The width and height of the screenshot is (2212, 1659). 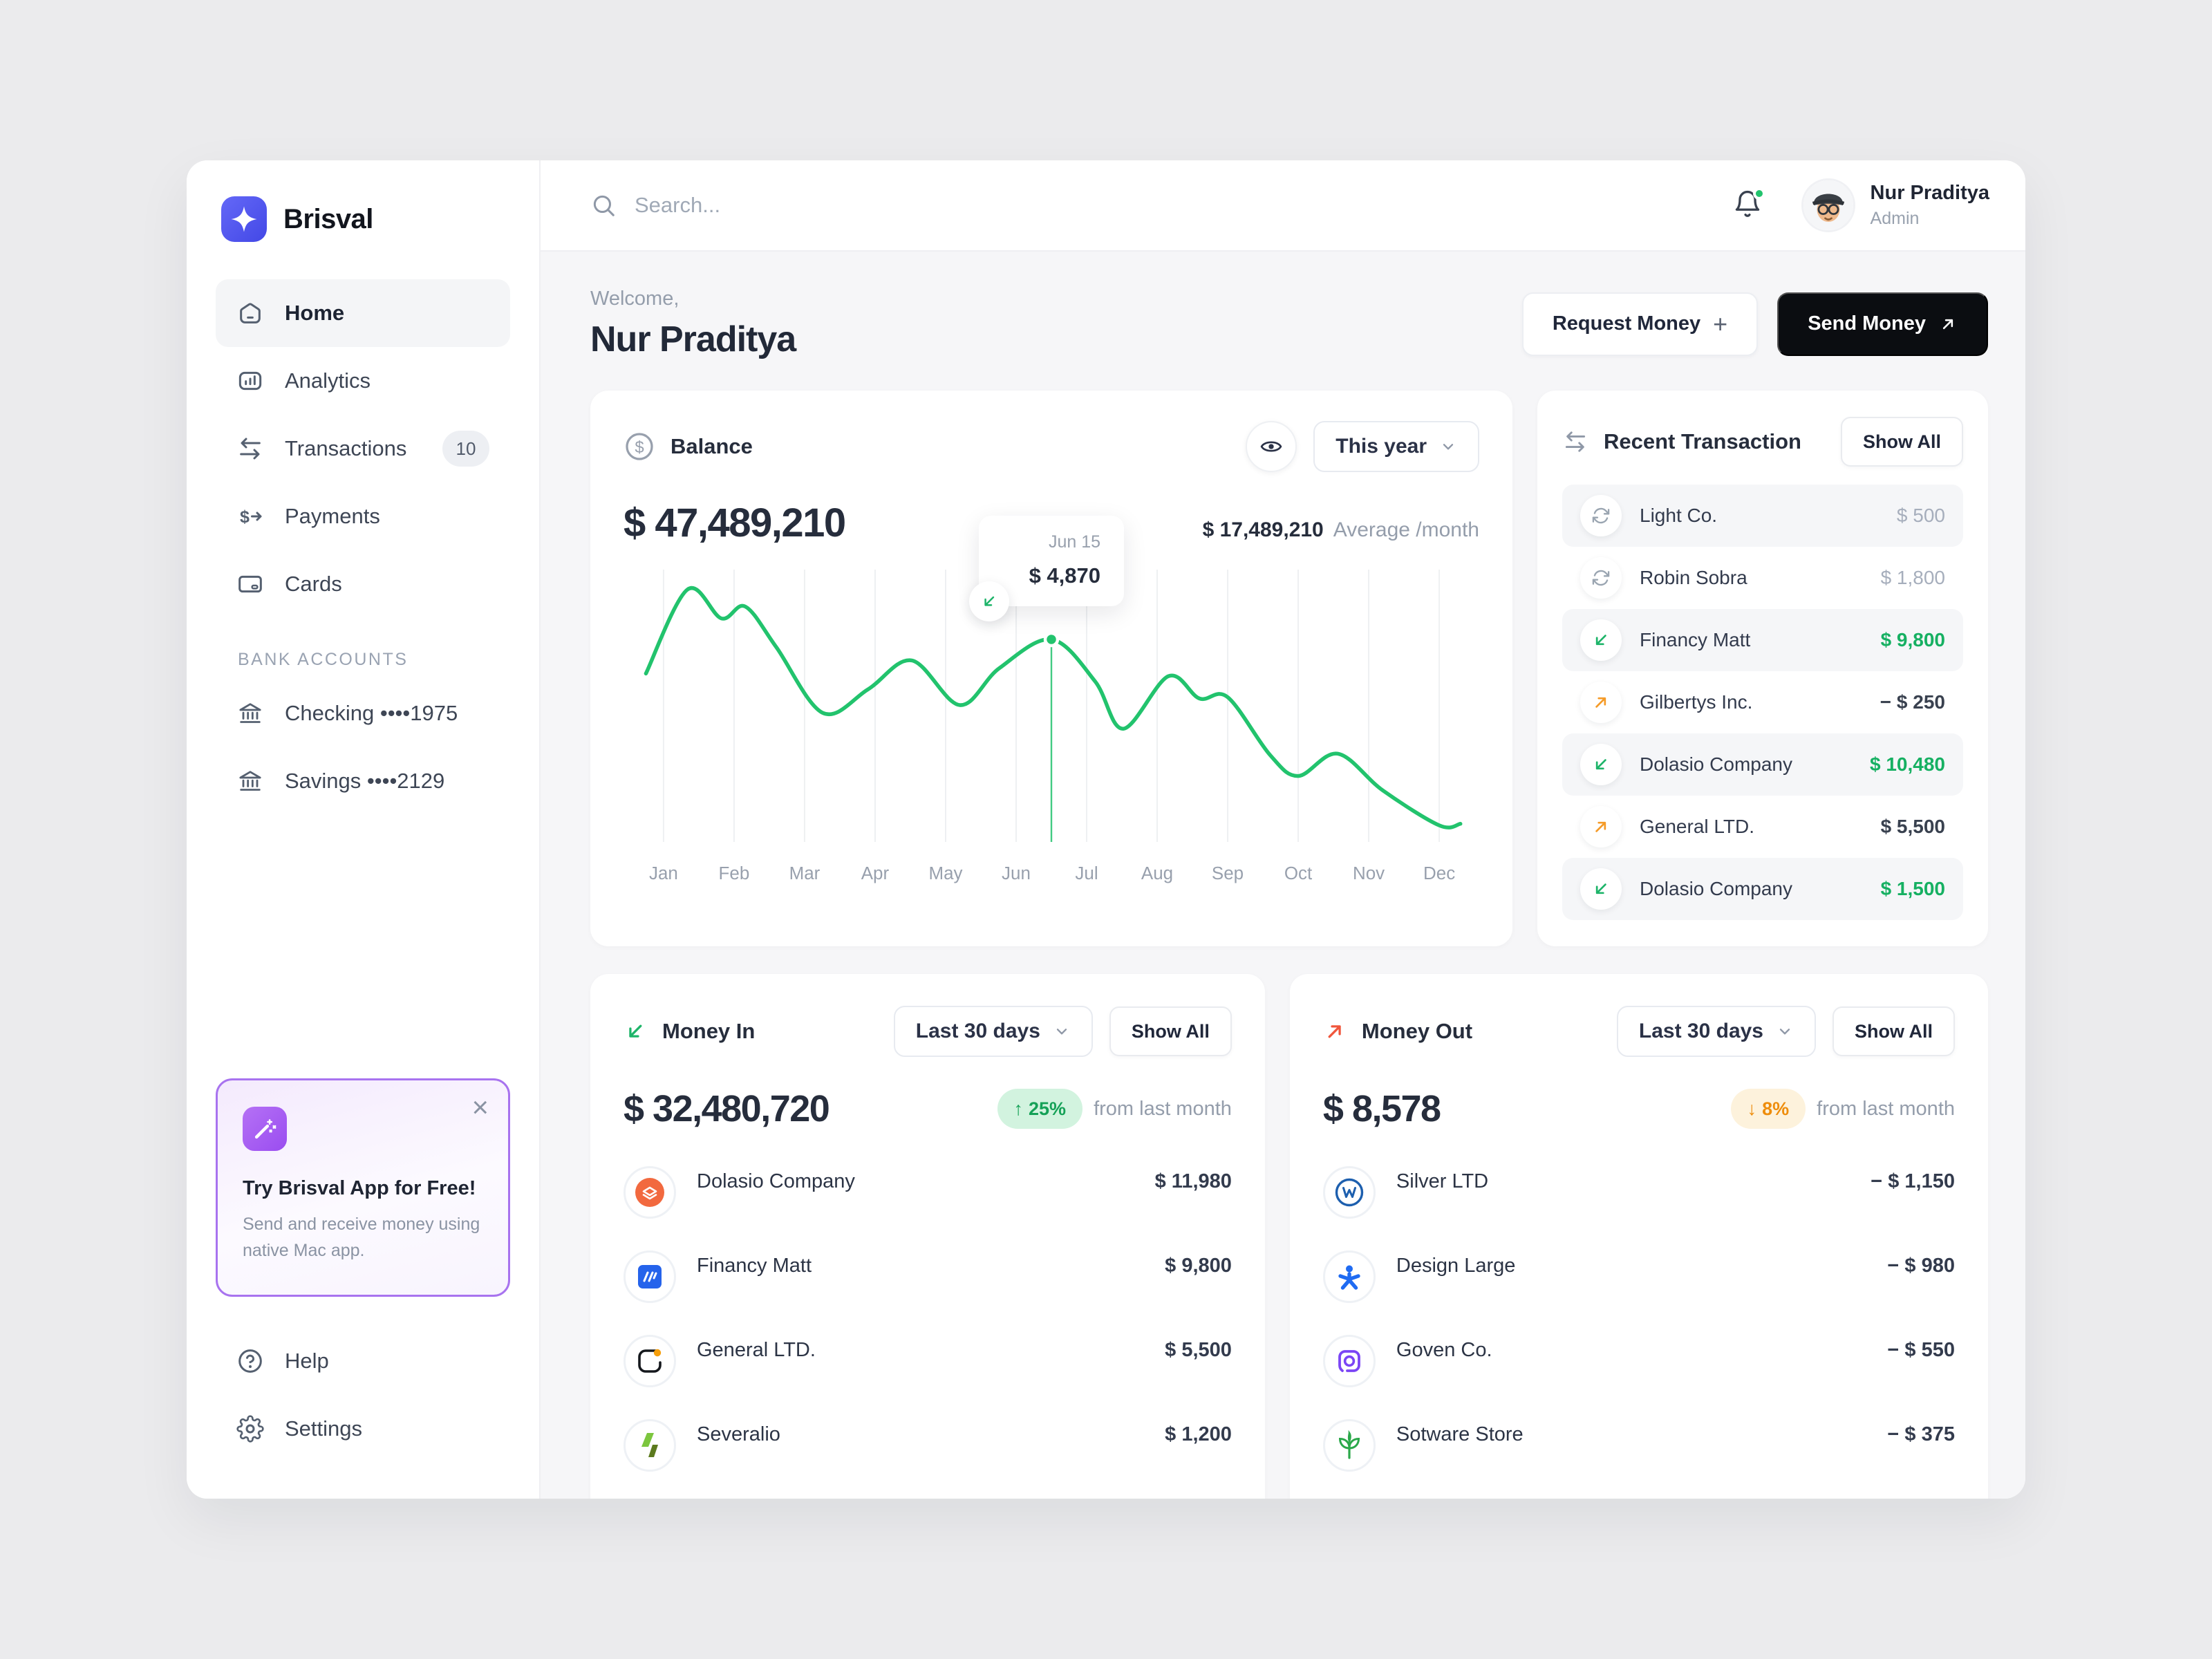 What do you see at coordinates (1907, 764) in the screenshot?
I see `transaction-amount: $ 10,480` at bounding box center [1907, 764].